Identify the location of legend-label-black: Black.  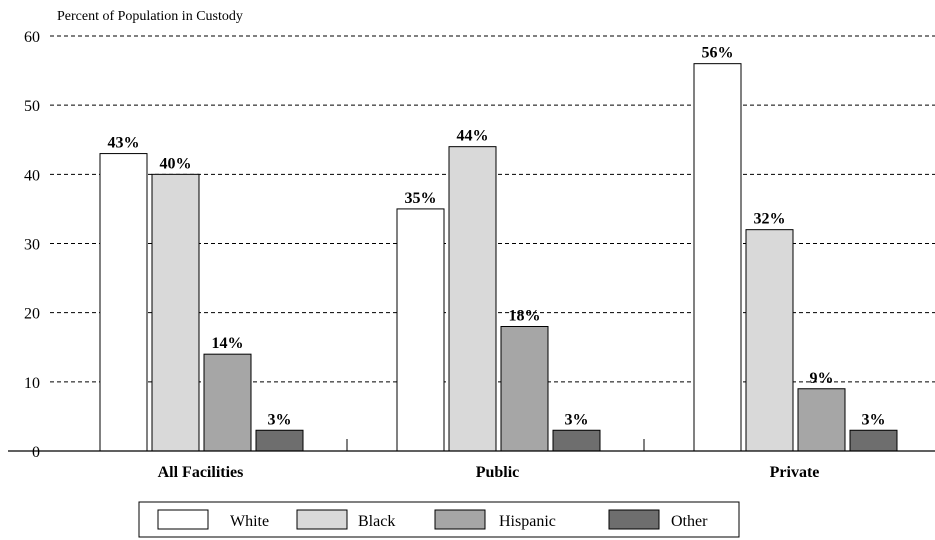
(376, 521).